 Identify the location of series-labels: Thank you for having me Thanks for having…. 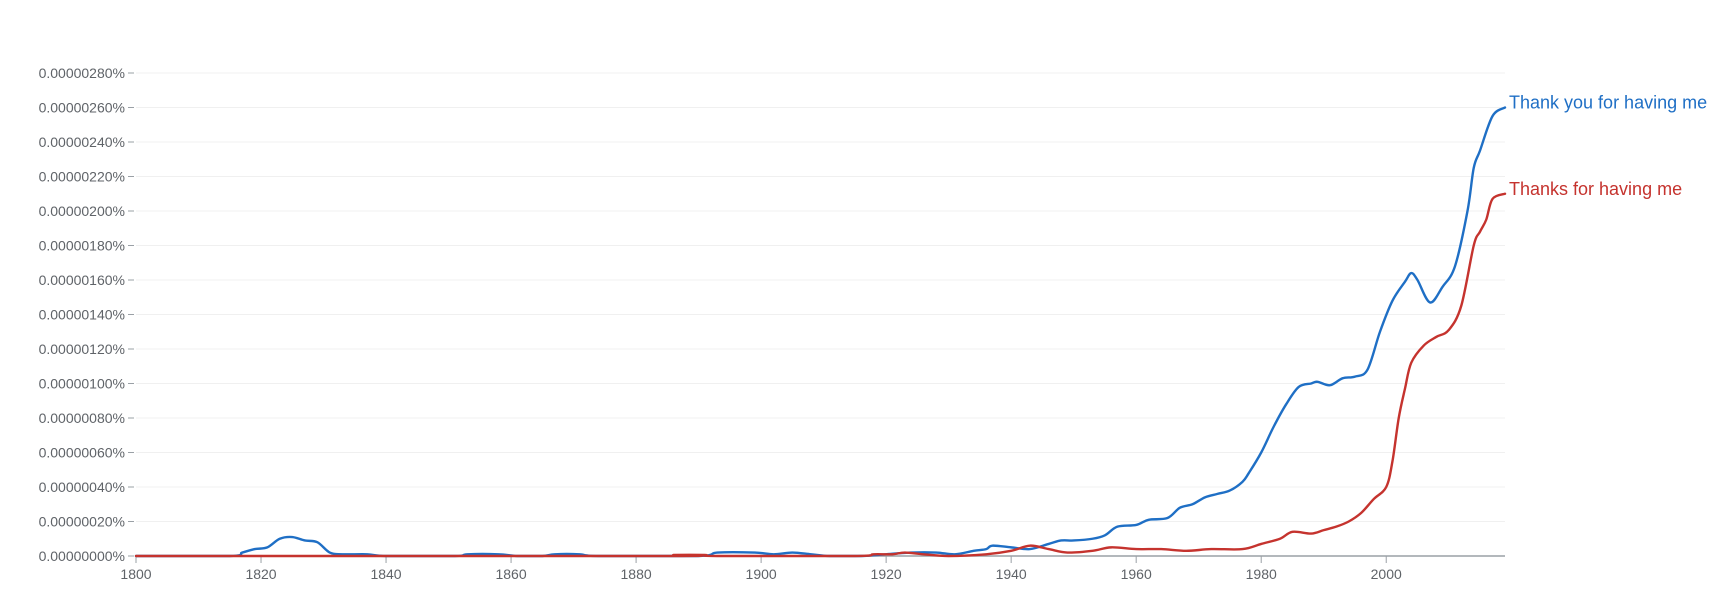
(1608, 146).